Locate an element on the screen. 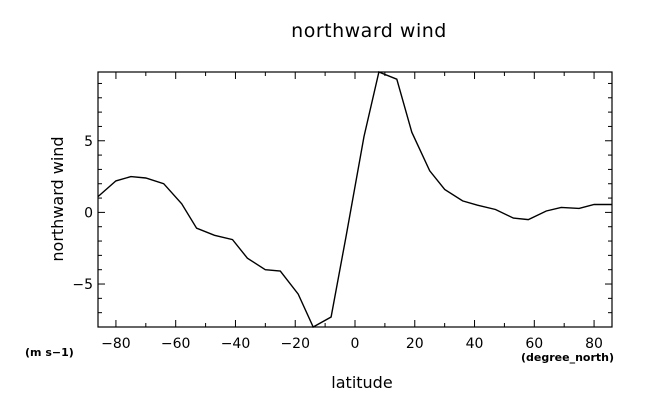 Image resolution: width=656 pixels, height=406 pixels. x-tick-label: 80 is located at coordinates (594, 344).